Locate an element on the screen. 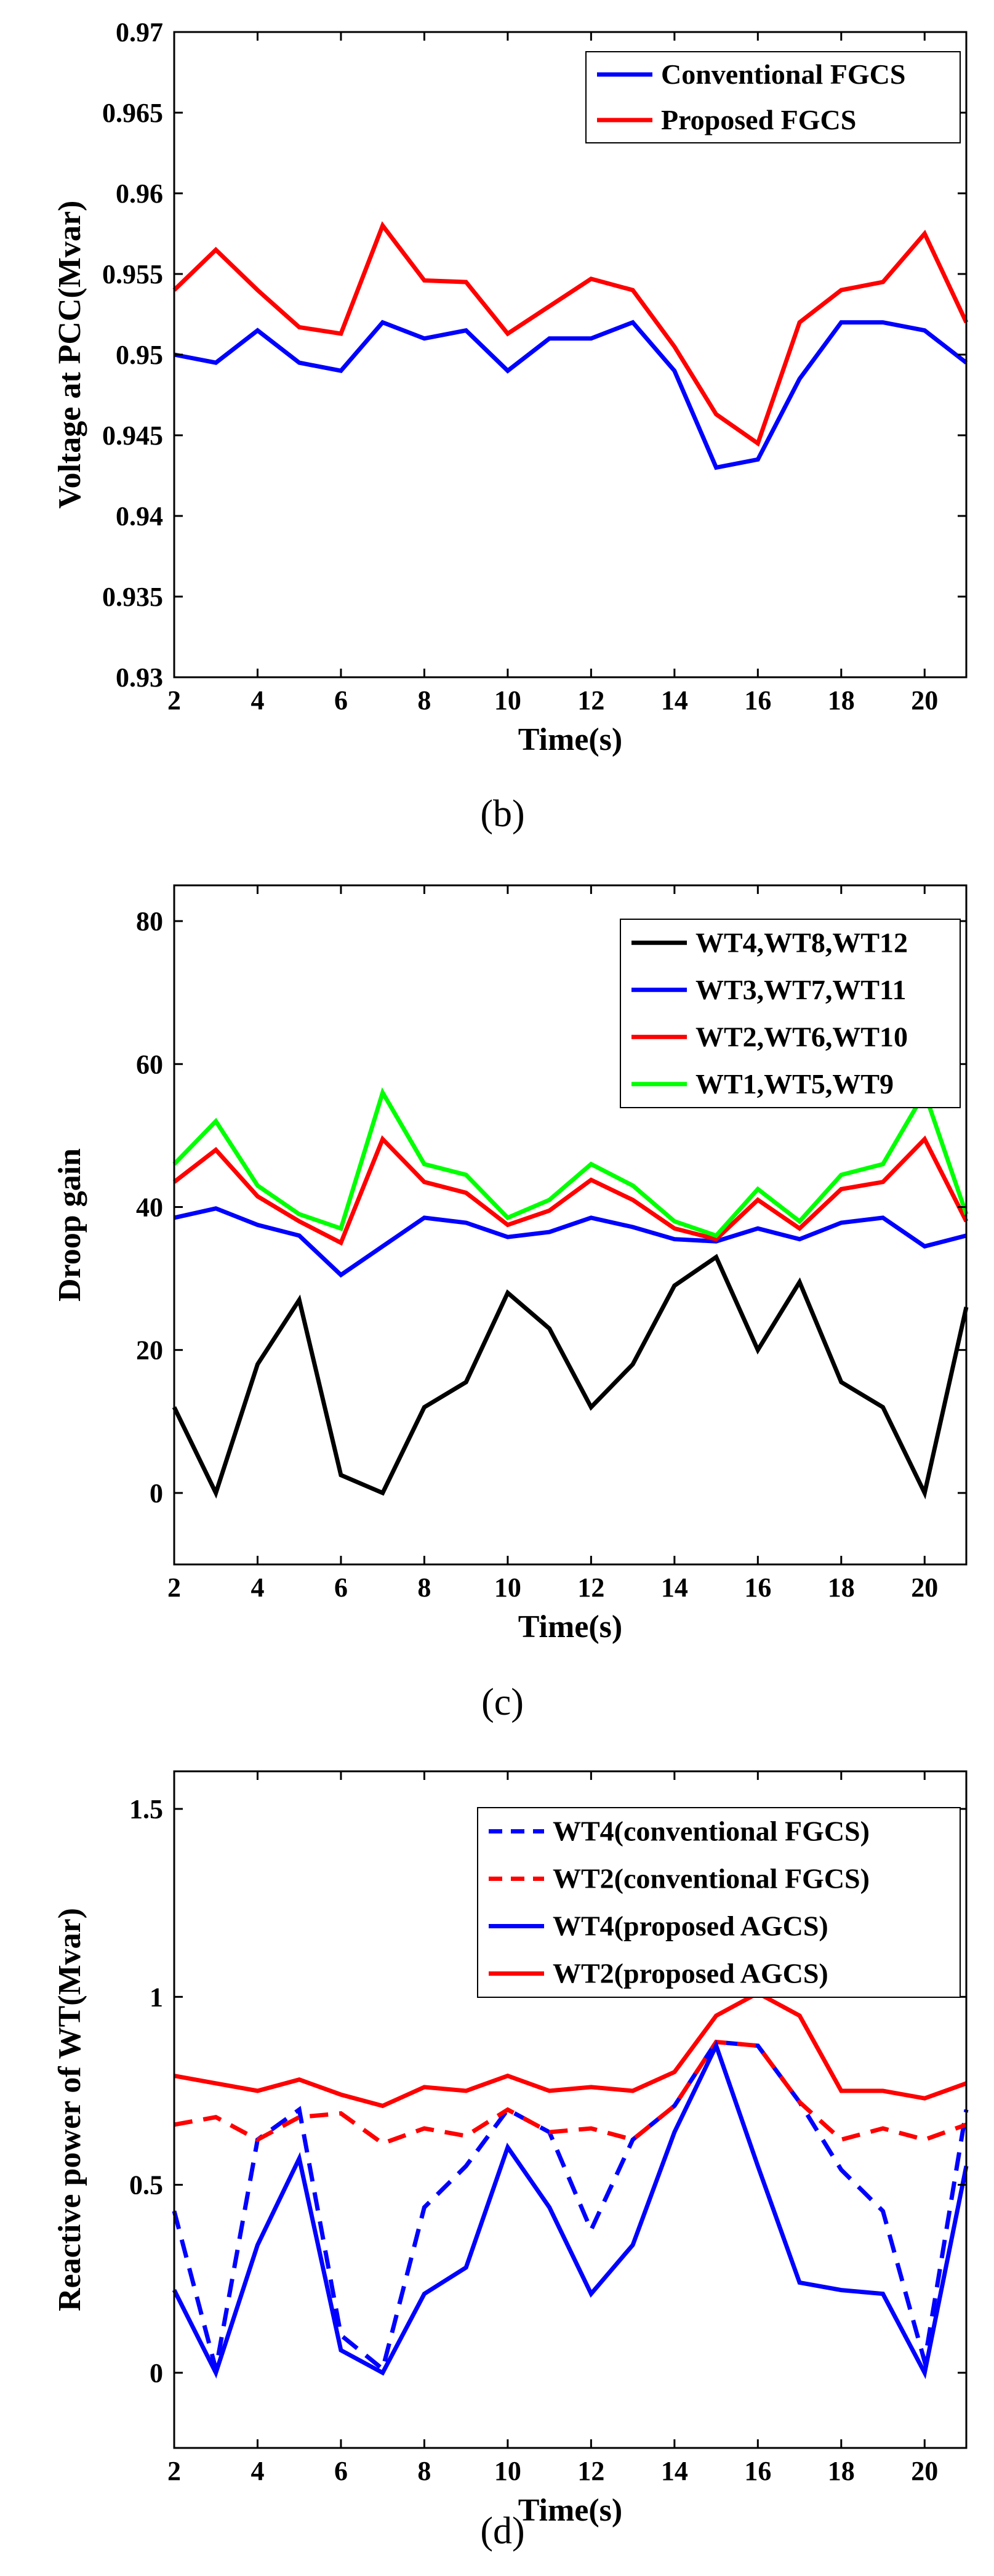 The height and width of the screenshot is (2576, 994). legend-label: Conventional FGCS is located at coordinates (783, 74).